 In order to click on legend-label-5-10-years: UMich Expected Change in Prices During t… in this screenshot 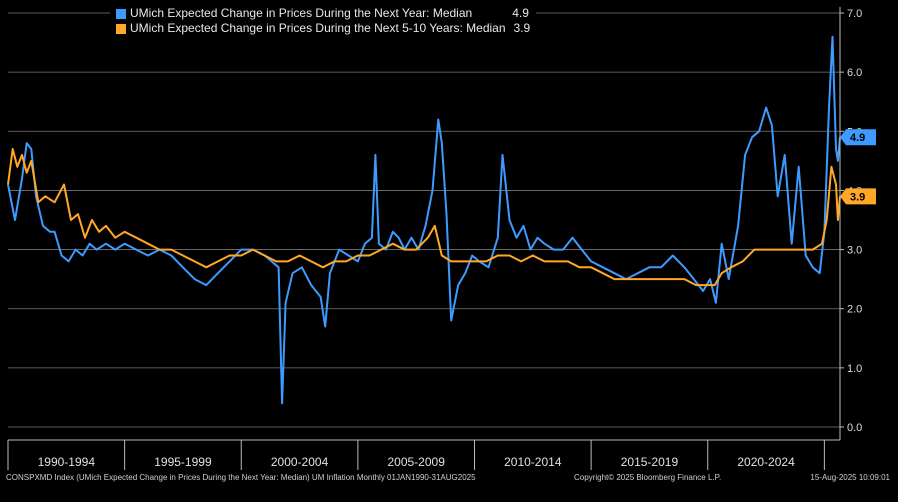, I will do `click(318, 28)`.